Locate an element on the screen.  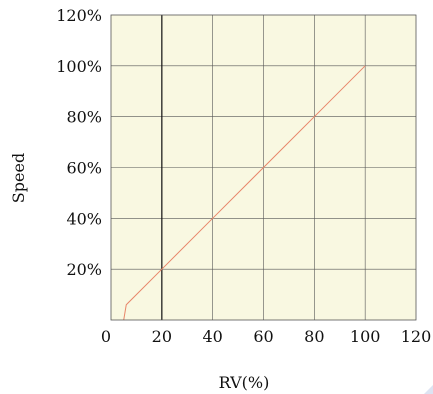
y-axis-title: Speed is located at coordinates (18, 178).